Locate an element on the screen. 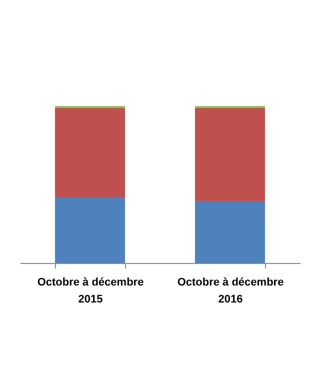  x-tick-label: Octobre à décembre 2016 is located at coordinates (230, 291).